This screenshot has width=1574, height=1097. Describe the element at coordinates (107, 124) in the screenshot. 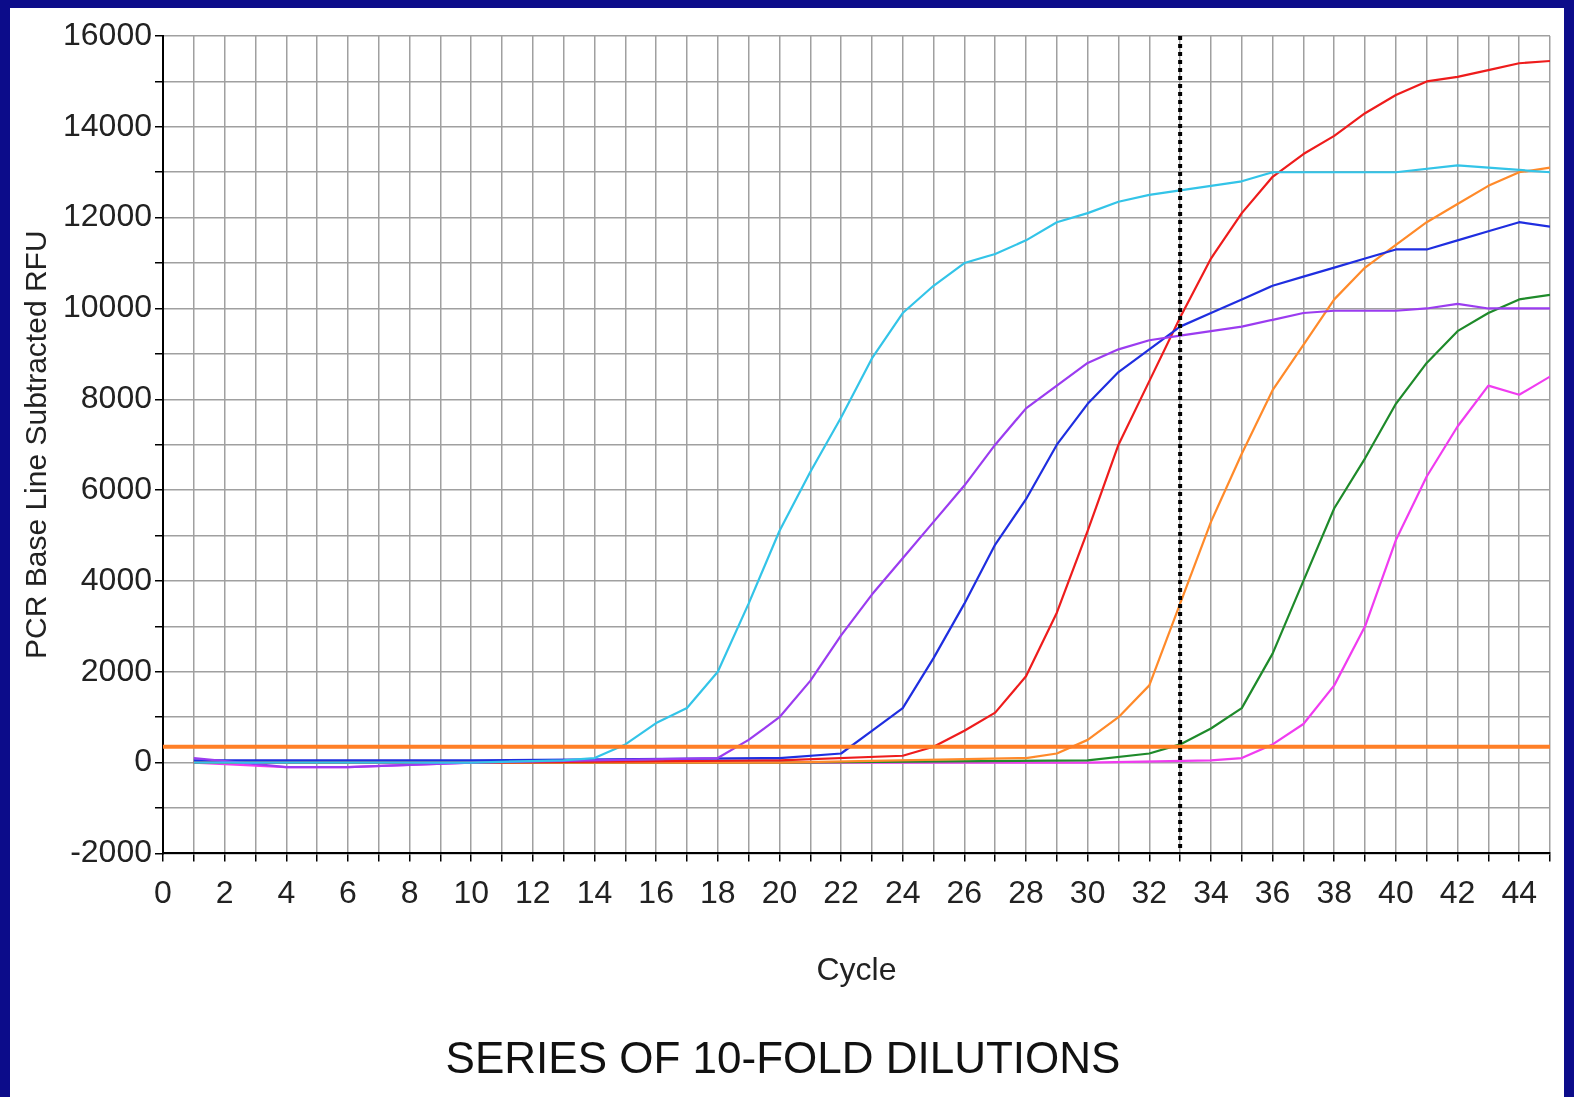

I see `y-tick-label: 14000` at that location.